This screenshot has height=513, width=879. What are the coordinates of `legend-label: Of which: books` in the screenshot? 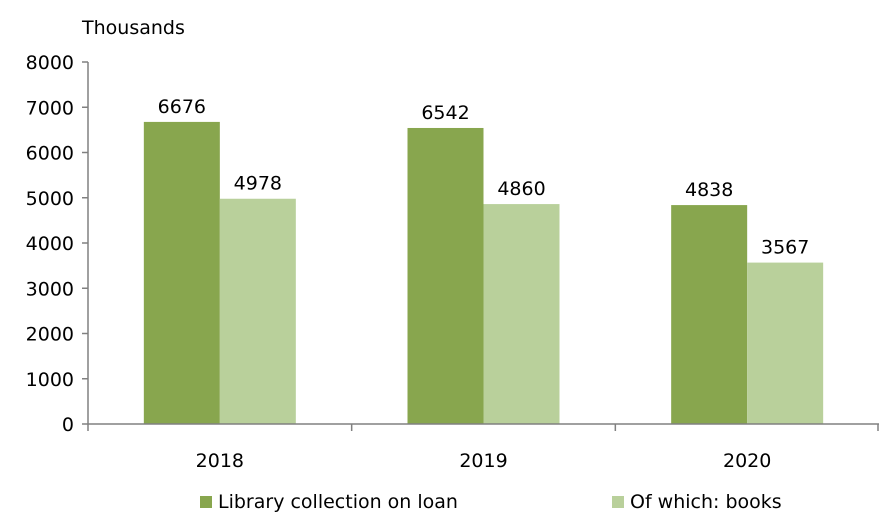 It's located at (706, 502).